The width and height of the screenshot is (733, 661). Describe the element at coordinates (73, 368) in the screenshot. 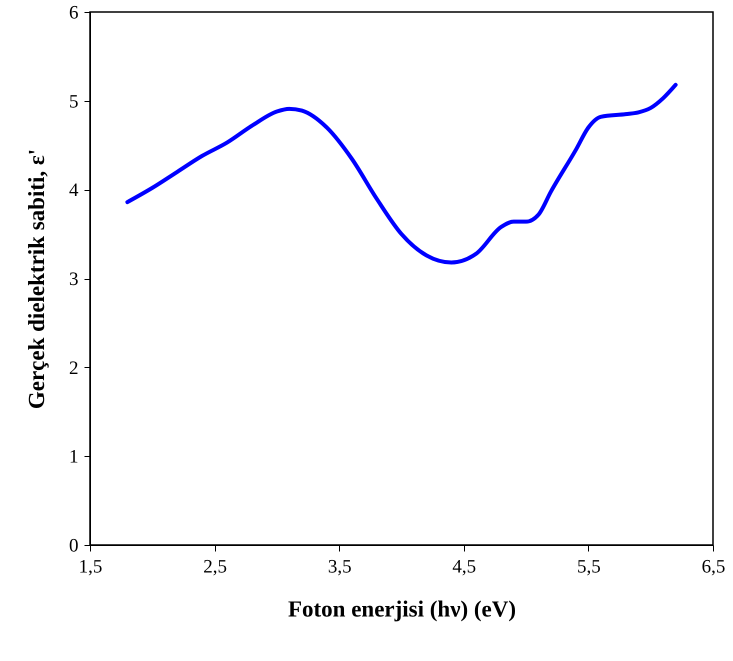

I see `y-tick-label: 2` at that location.